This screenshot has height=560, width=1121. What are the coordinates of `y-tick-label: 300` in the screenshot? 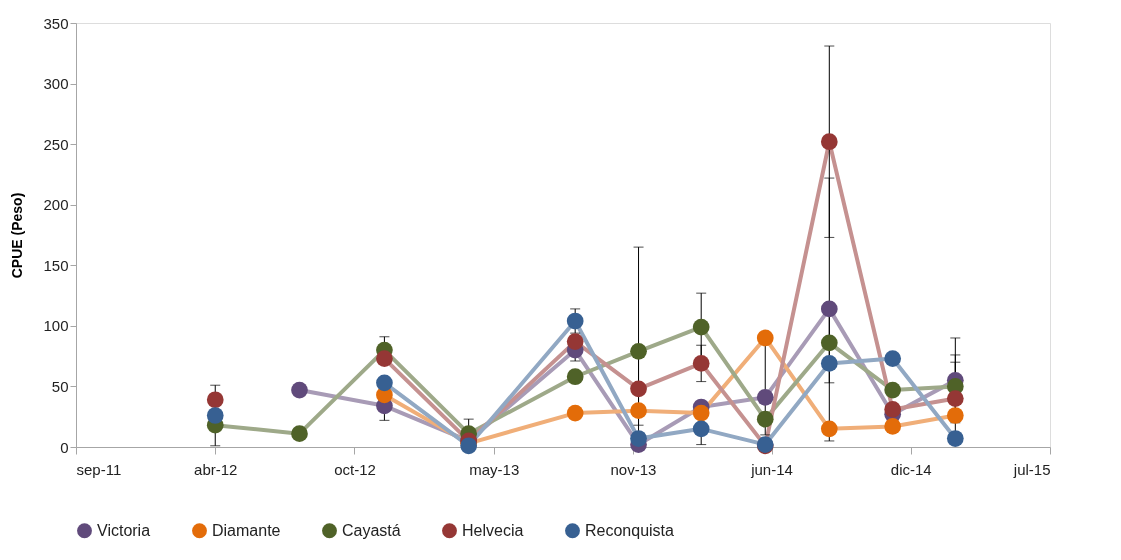 It's located at (56, 84).